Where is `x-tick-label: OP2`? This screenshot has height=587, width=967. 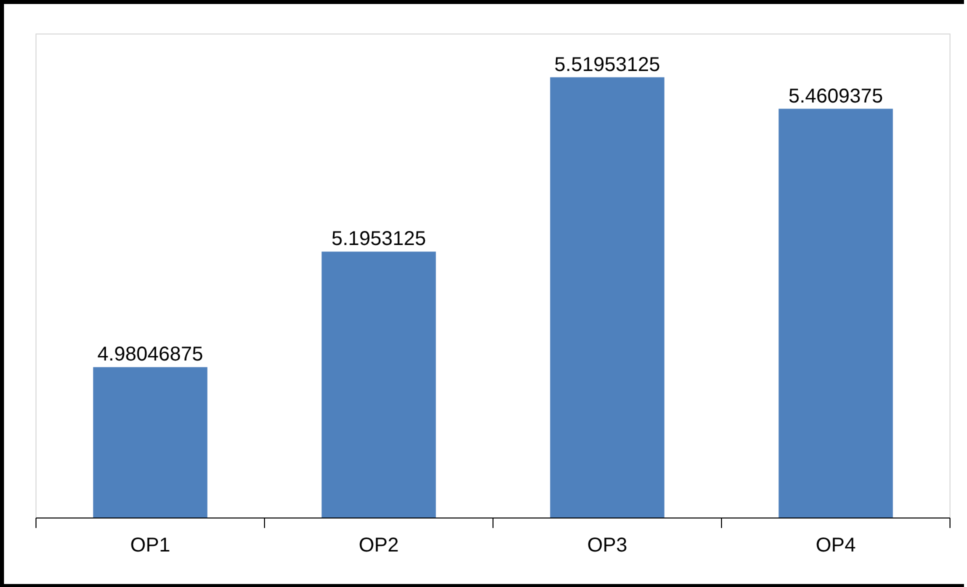 x-tick-label: OP2 is located at coordinates (378, 545).